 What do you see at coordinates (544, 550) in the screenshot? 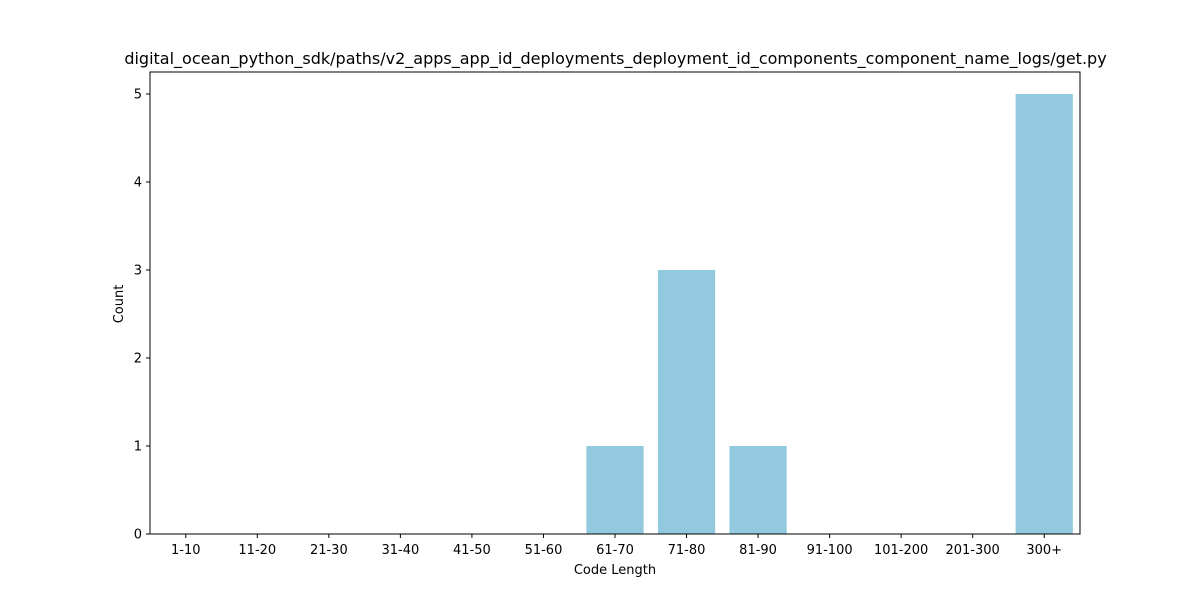
I see `x-tick-label: 51-60` at bounding box center [544, 550].